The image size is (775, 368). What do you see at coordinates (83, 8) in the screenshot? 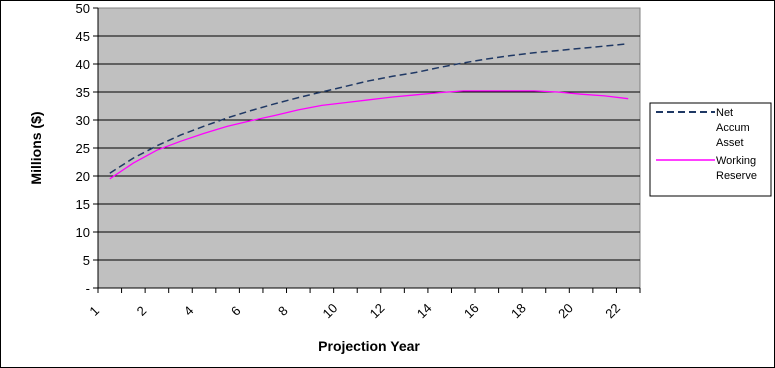
I see `y-tick-label: 50` at bounding box center [83, 8].